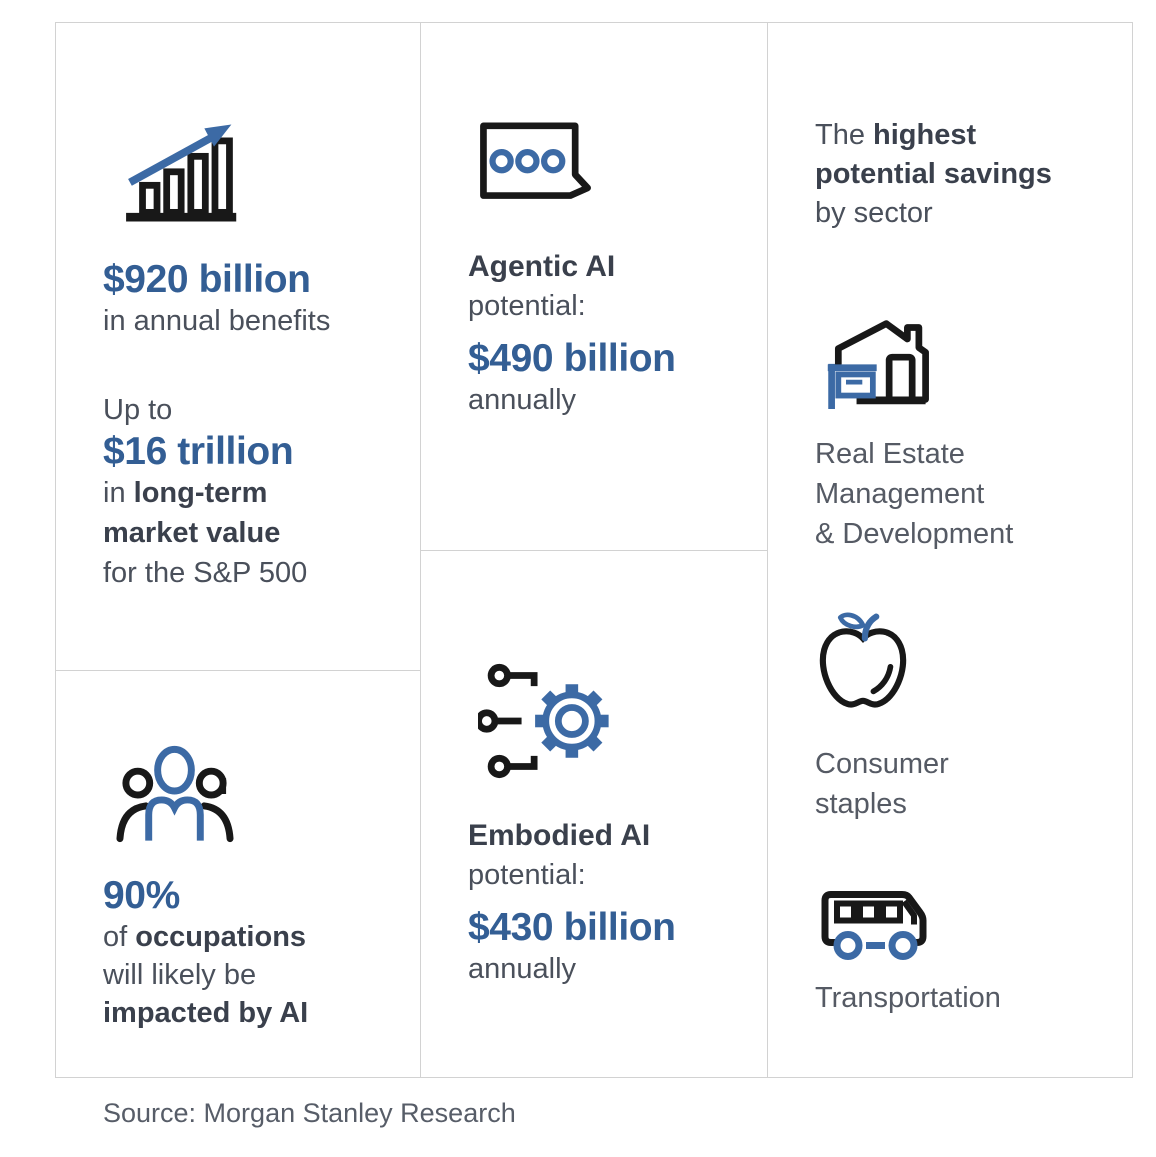 The height and width of the screenshot is (1157, 1156). I want to click on agentic-caption: annually, so click(522, 399).